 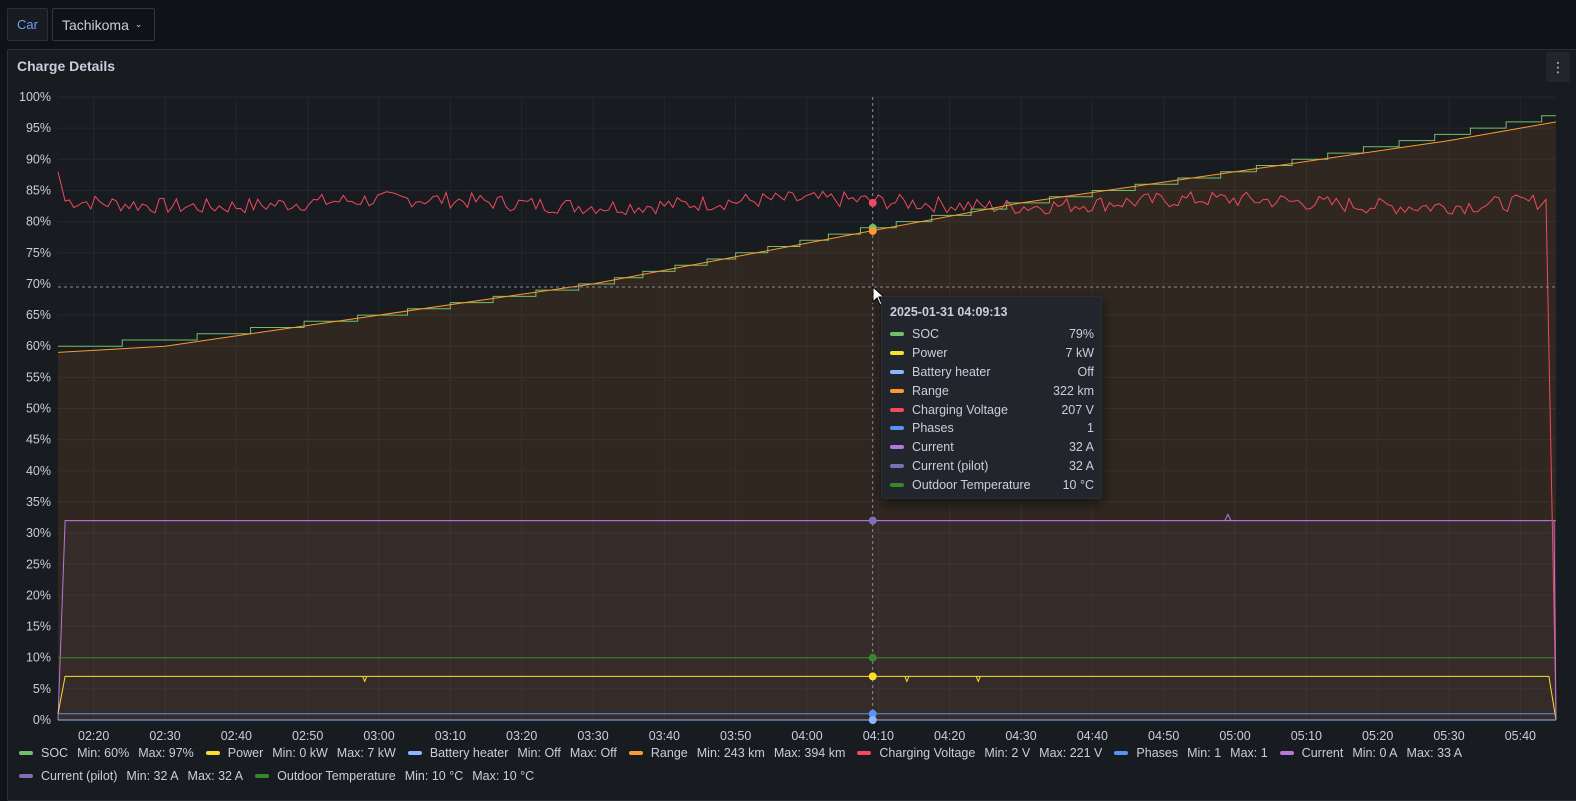 What do you see at coordinates (336, 776) in the screenshot?
I see `legend-series-name: Outdoor Temperature` at bounding box center [336, 776].